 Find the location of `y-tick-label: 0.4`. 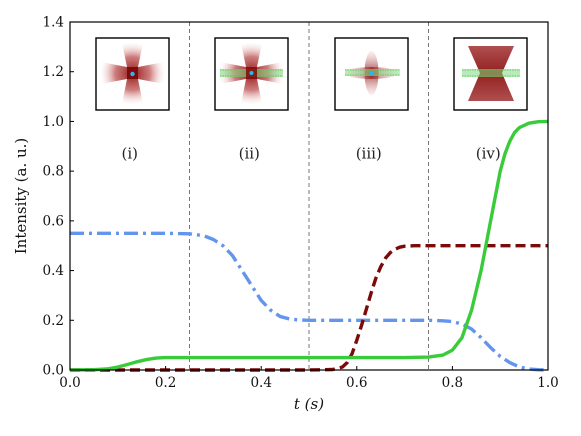

y-tick-label: 0.4 is located at coordinates (53, 271).